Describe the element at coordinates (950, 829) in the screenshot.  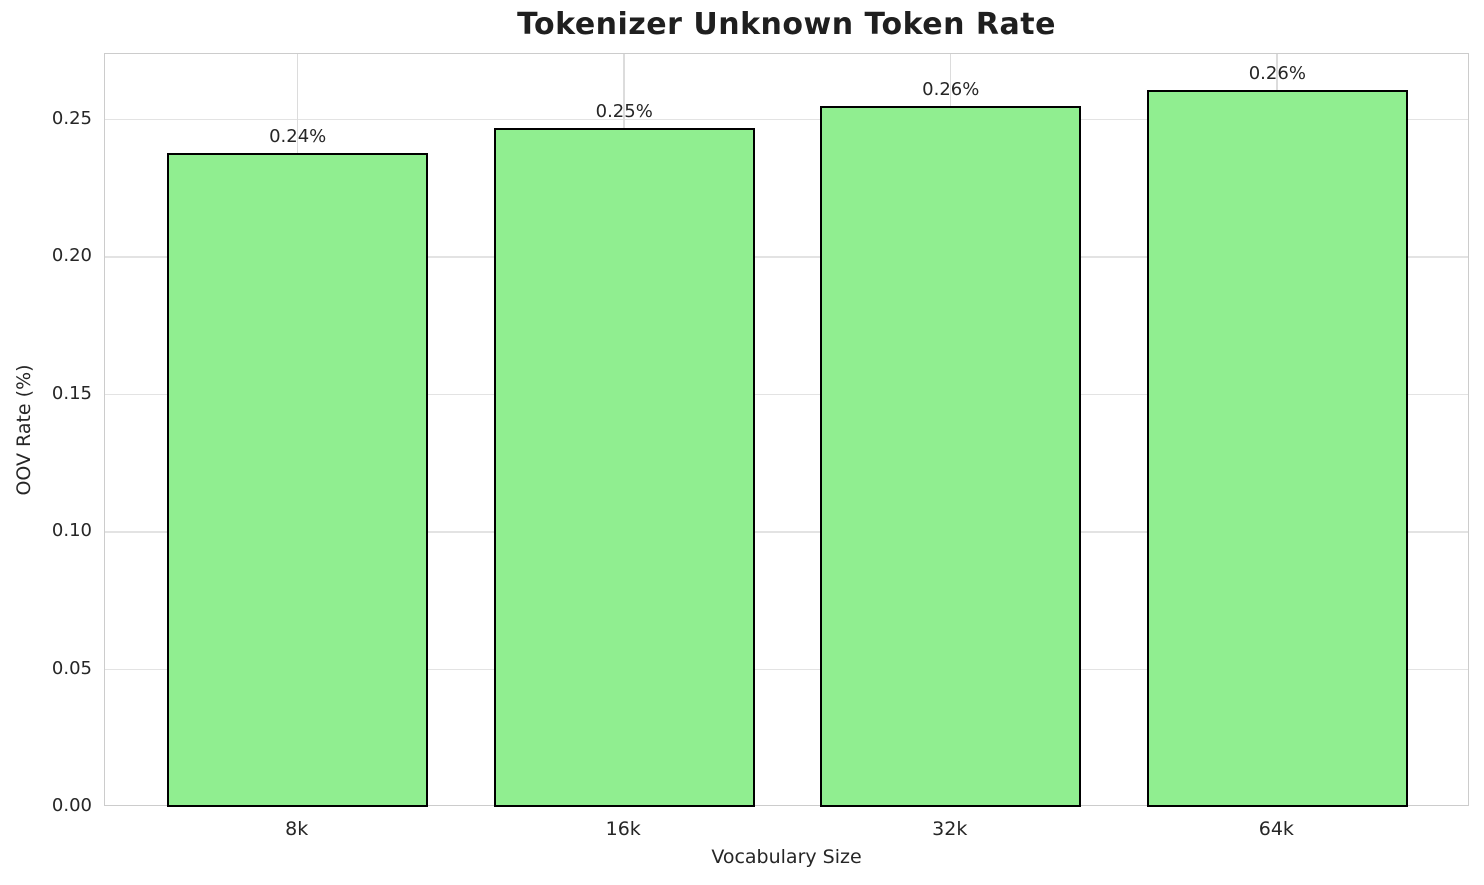
I see `x-tick-label: 32k` at that location.